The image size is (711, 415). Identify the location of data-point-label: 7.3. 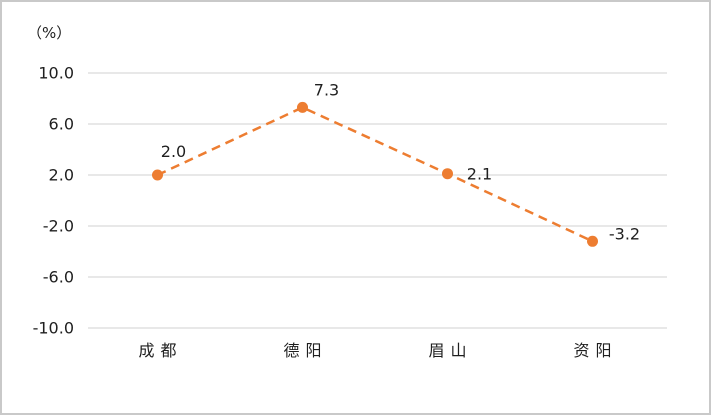
(326, 89).